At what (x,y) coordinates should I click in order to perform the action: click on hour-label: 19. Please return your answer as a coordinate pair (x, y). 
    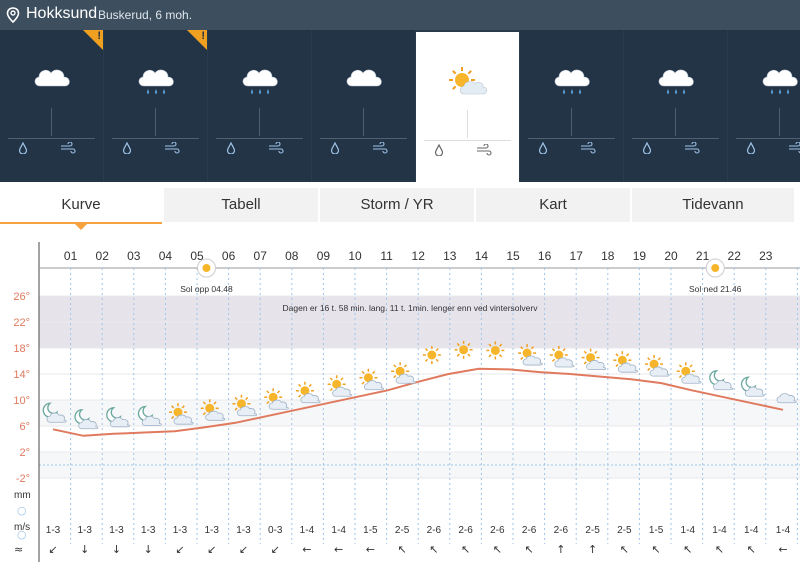
    Looking at the image, I should click on (640, 256).